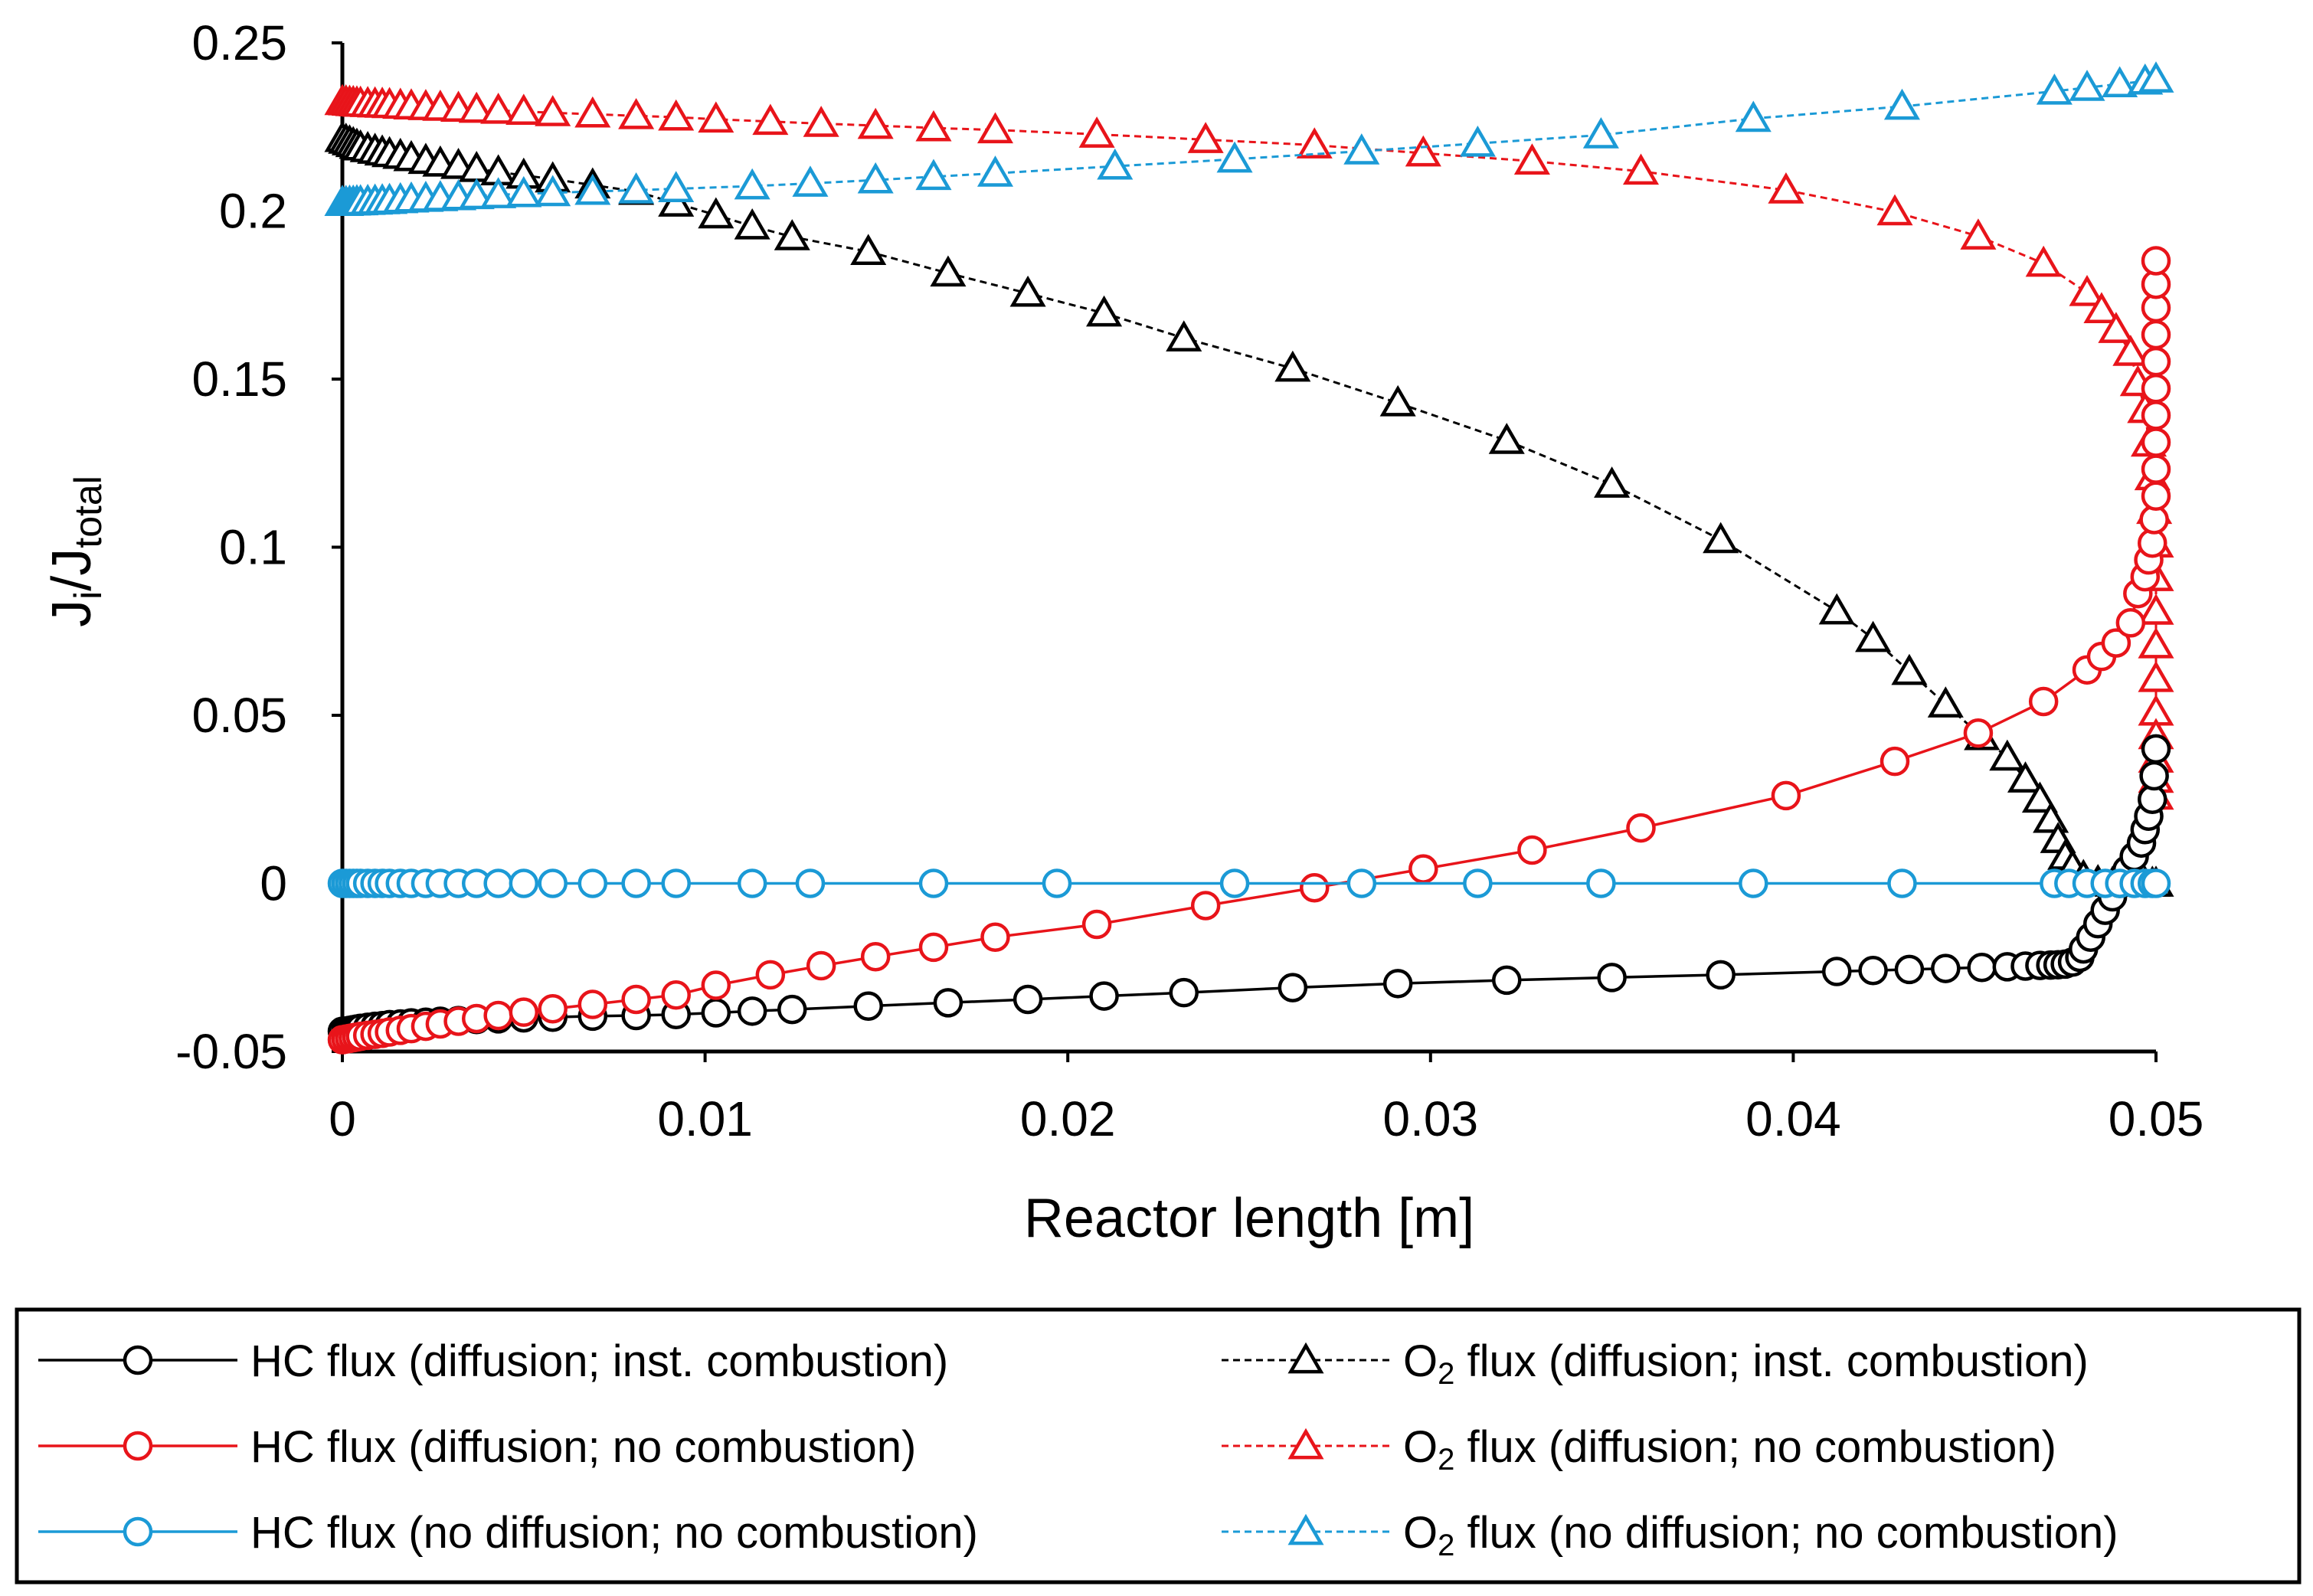  I want to click on legend-item: O2 flux (diffusion; no combustion), so click(1639, 1450).